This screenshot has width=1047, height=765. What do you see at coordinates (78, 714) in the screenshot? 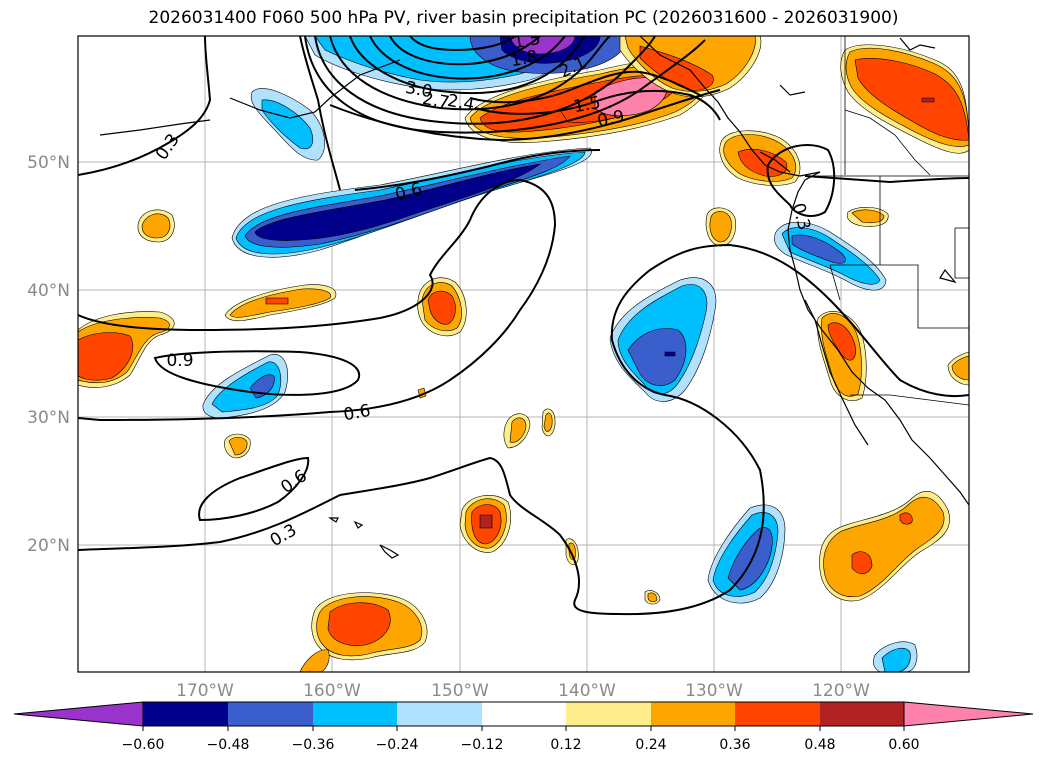
I see `colorbar-extend-under` at bounding box center [78, 714].